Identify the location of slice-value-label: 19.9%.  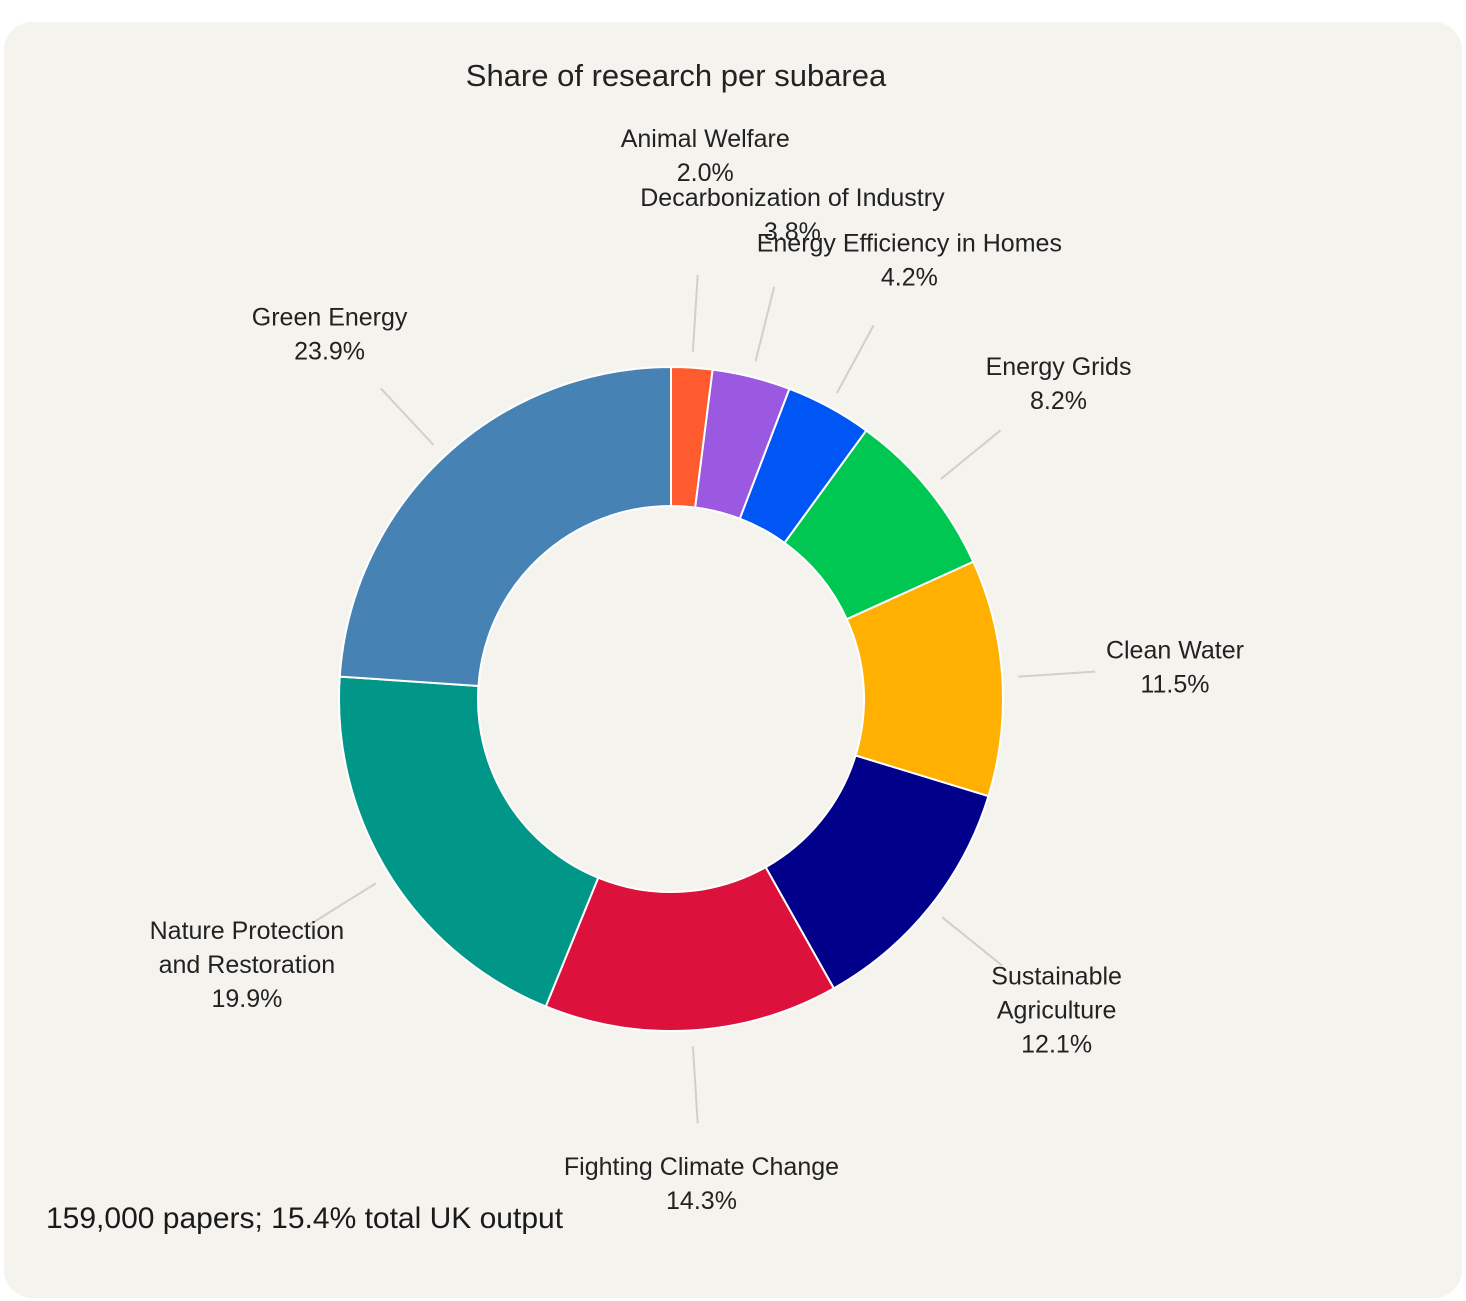
(246, 999).